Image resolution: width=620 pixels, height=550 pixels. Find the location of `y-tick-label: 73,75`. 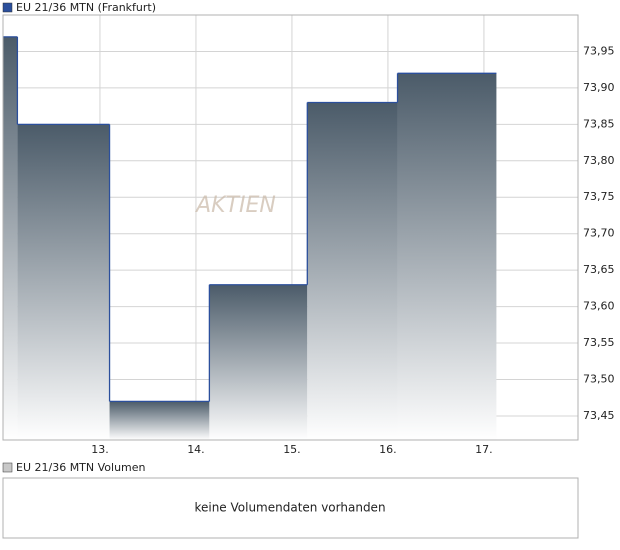

y-tick-label: 73,75 is located at coordinates (599, 196).